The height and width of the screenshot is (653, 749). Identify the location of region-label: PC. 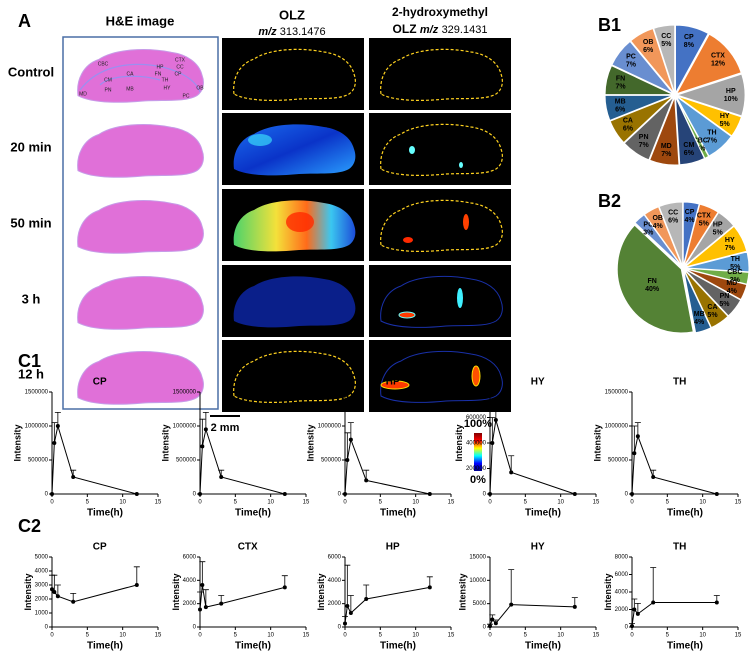
(186, 96).